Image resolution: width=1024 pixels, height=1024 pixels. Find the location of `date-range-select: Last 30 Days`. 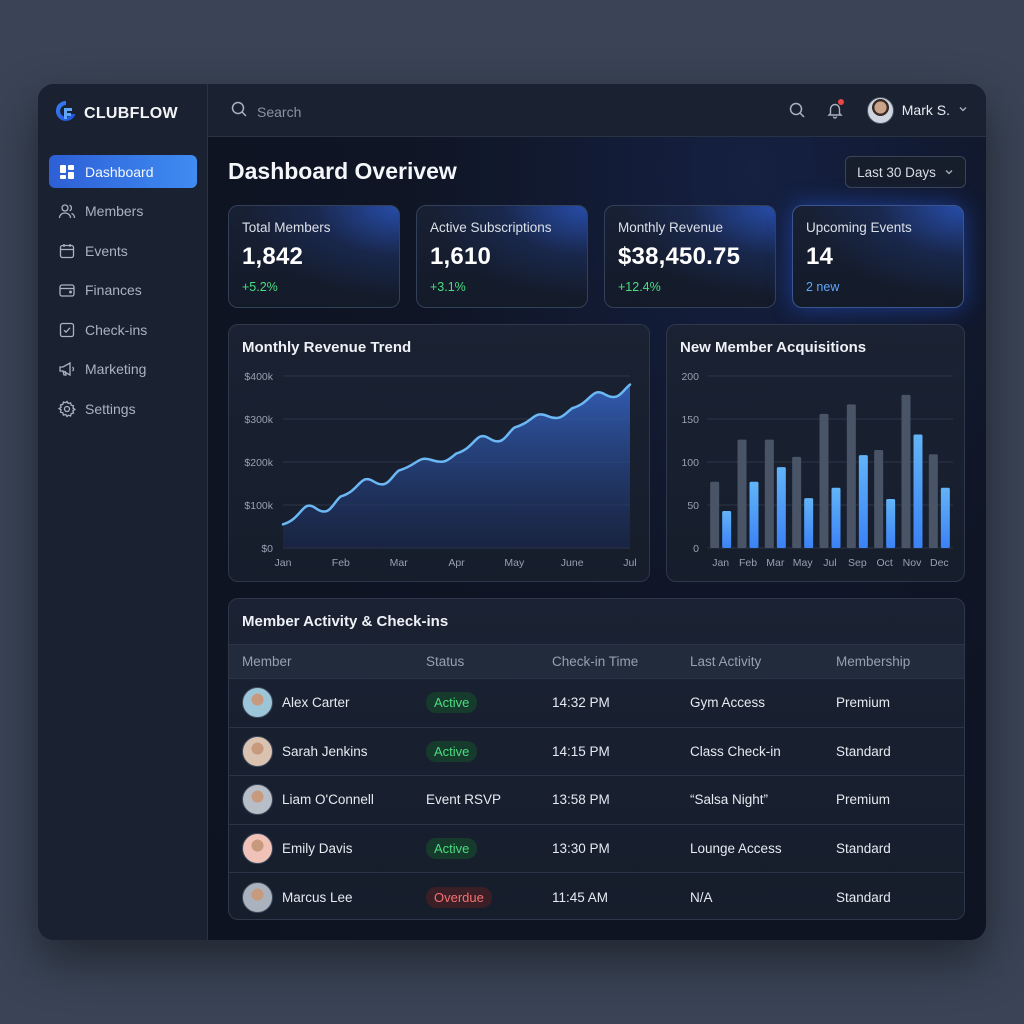

date-range-select: Last 30 Days is located at coordinates (905, 172).